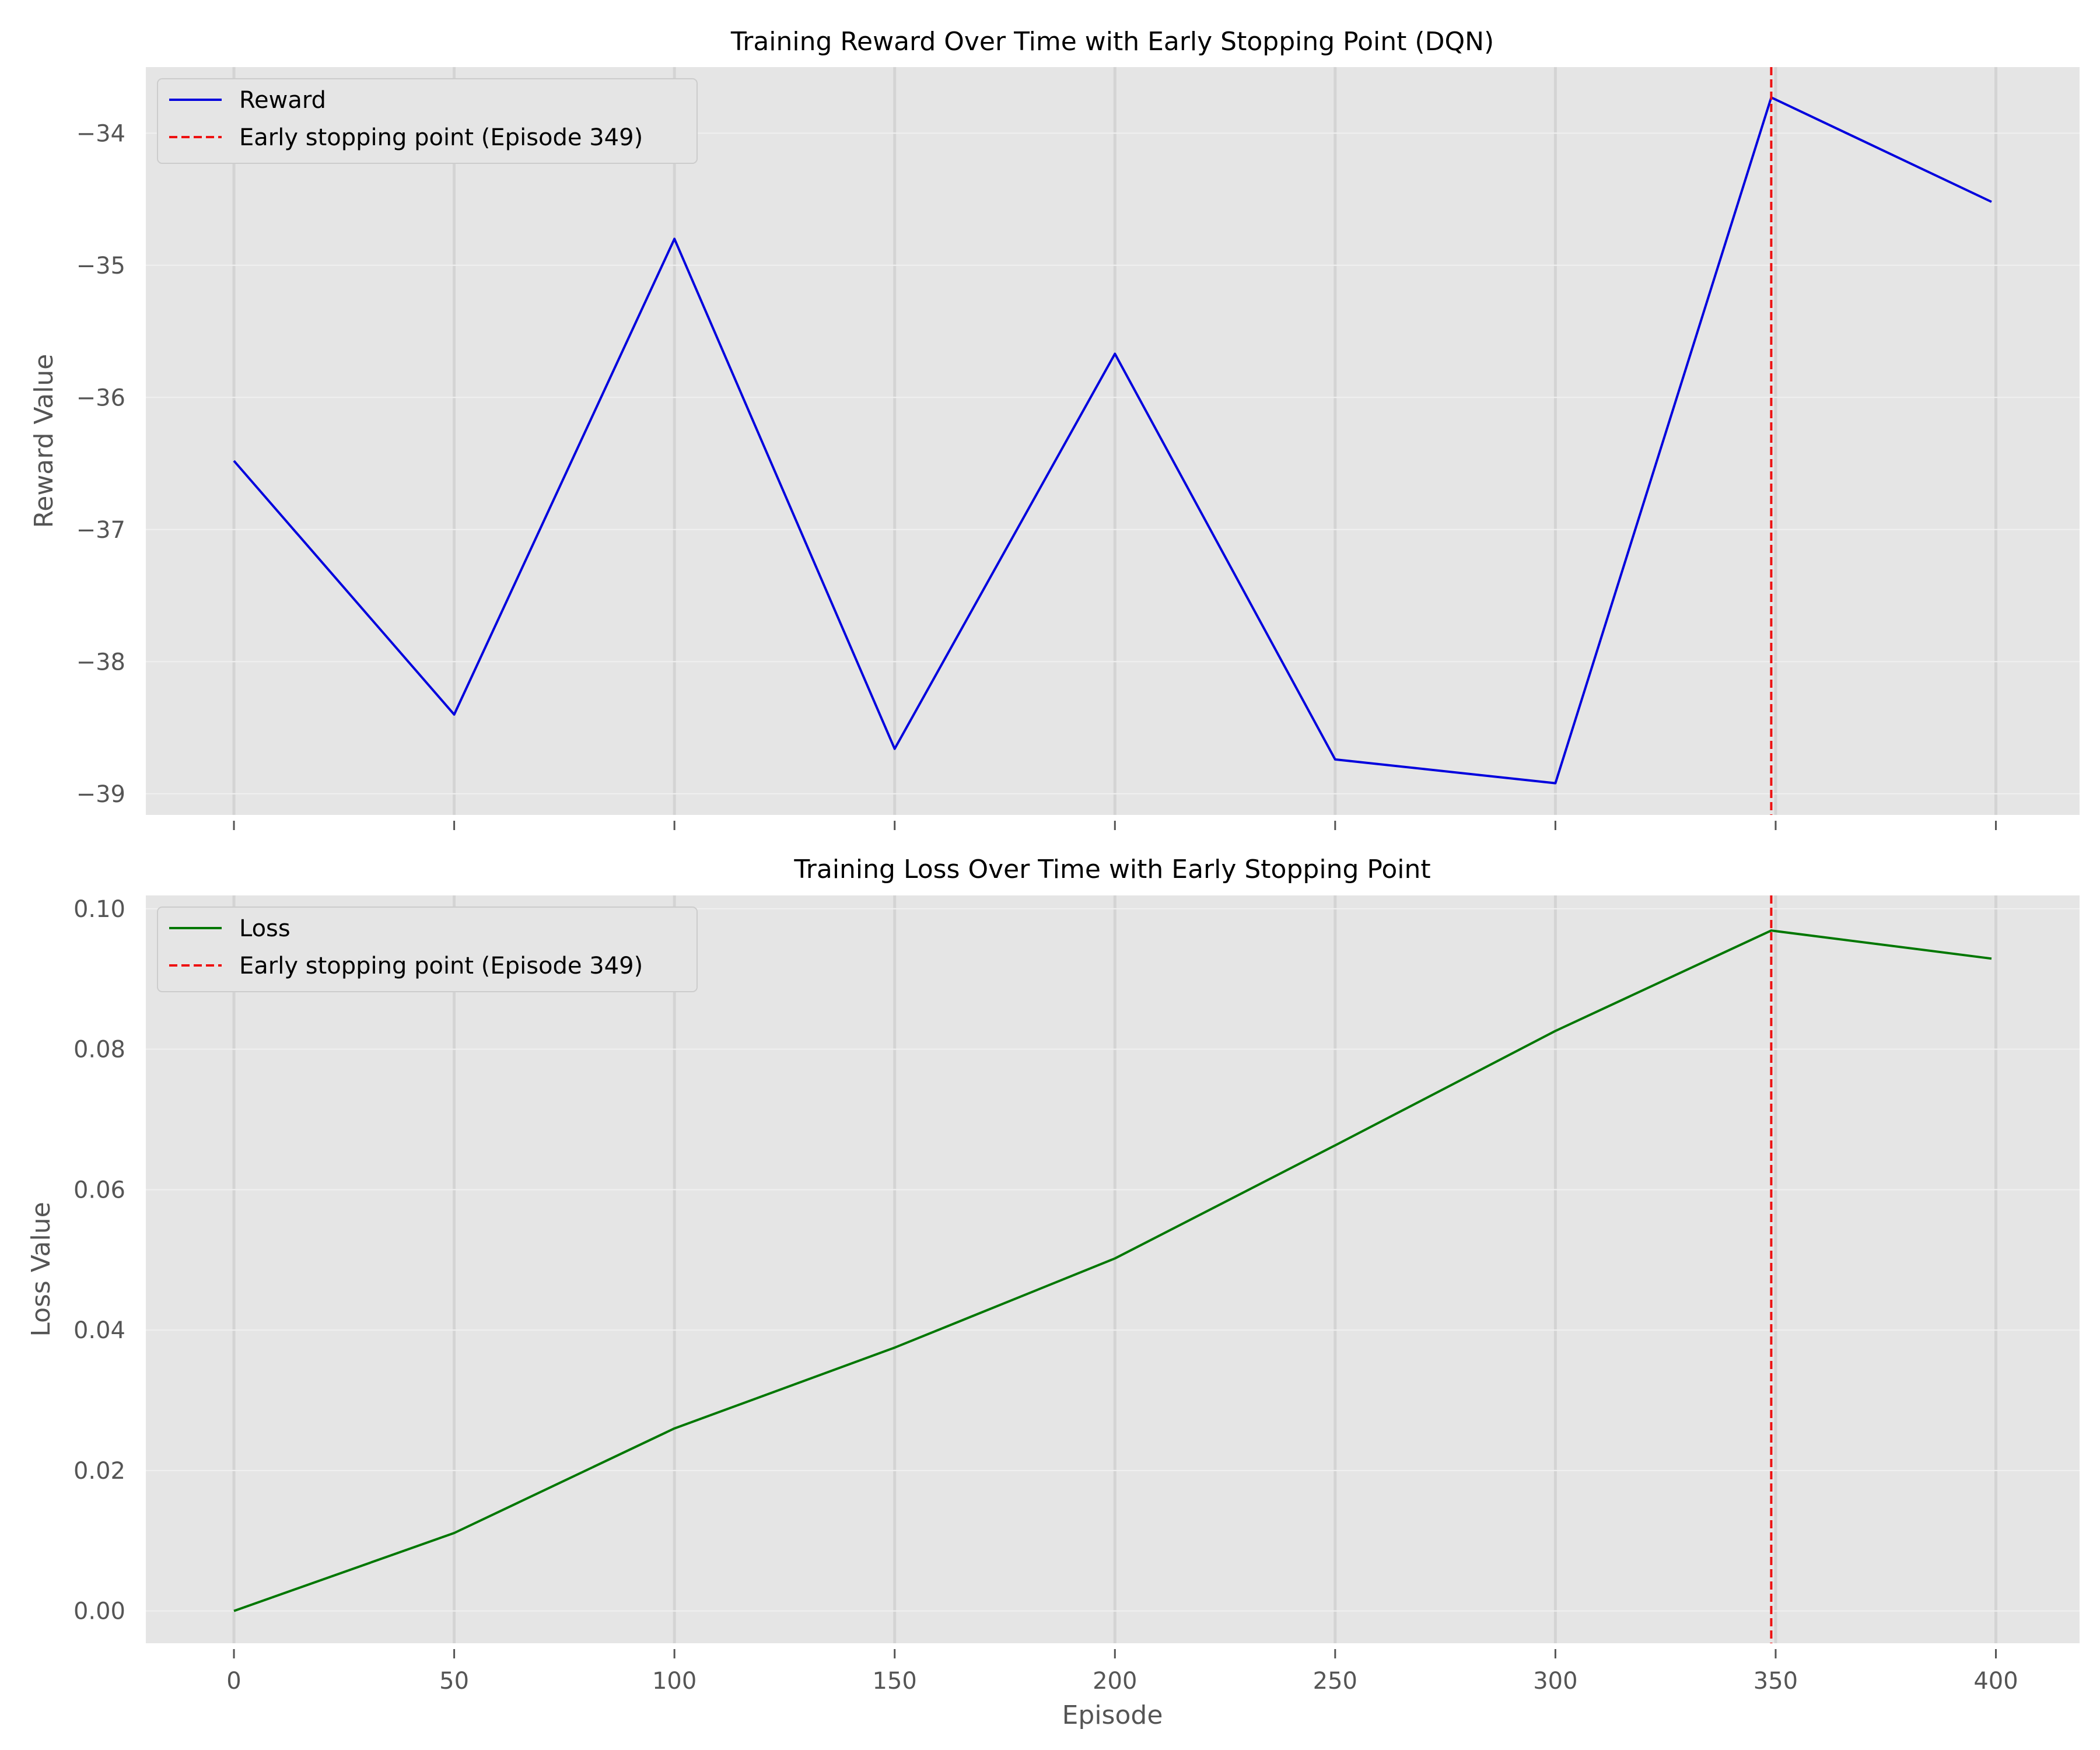  Describe the element at coordinates (1335, 1681) in the screenshot. I see `loss-x-tick-label: 250` at that location.